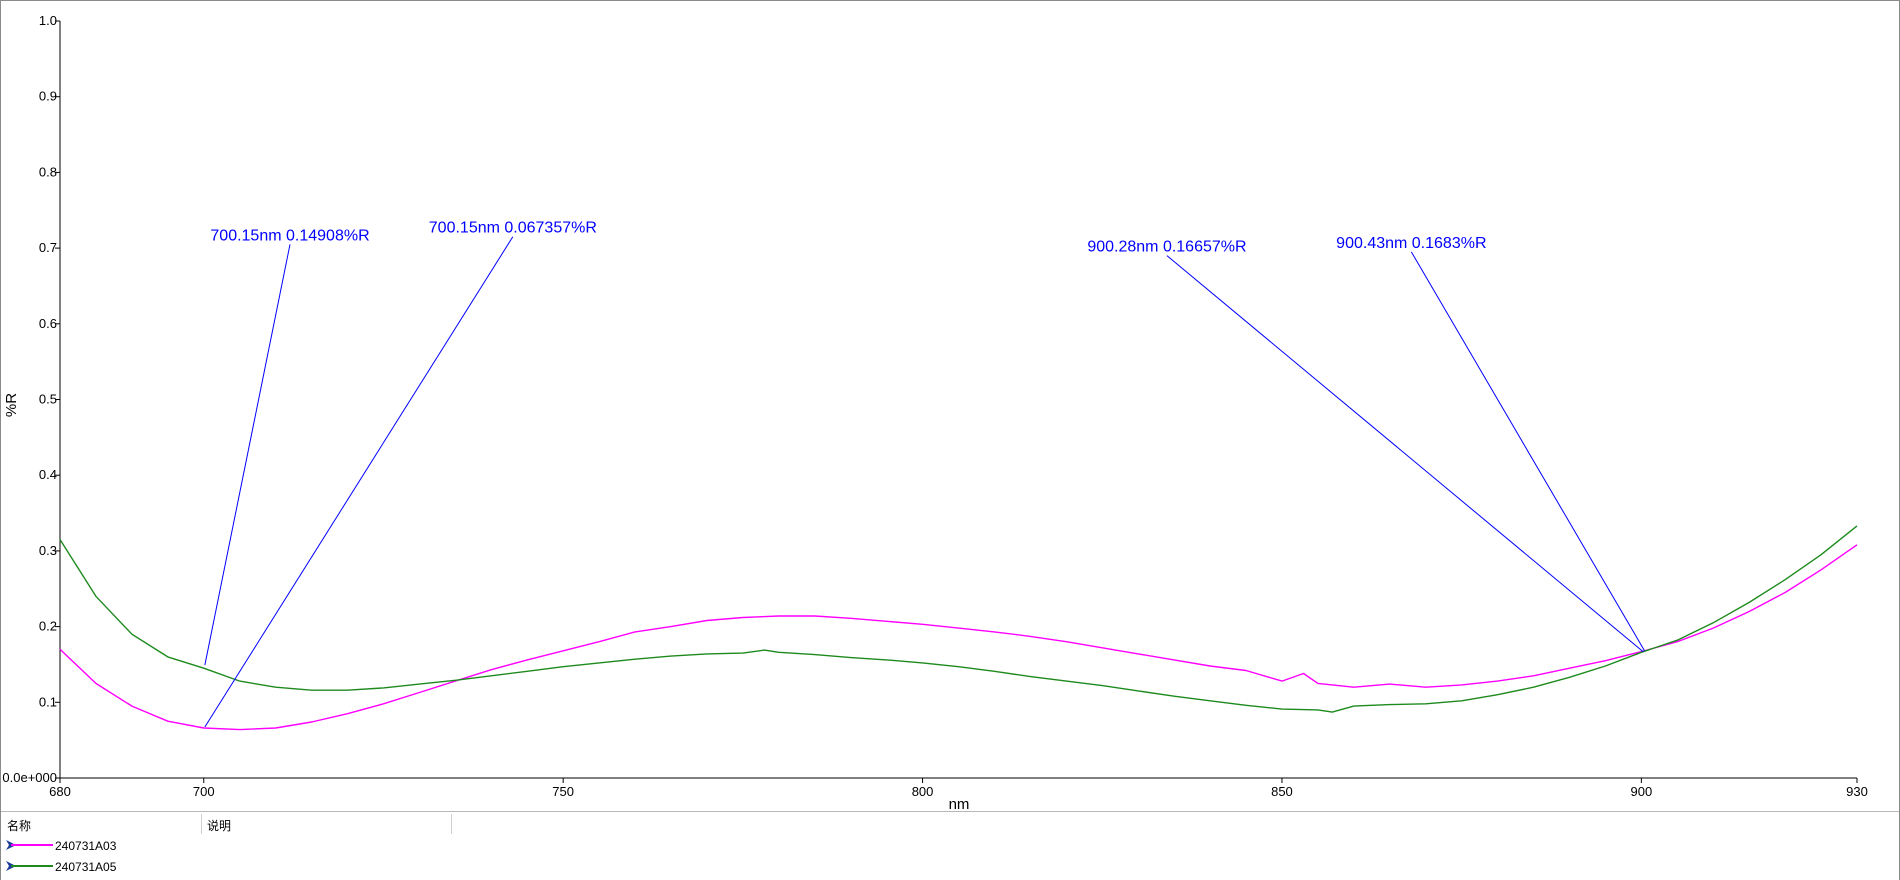  I want to click on legend-item: 240731A05, so click(201, 867).